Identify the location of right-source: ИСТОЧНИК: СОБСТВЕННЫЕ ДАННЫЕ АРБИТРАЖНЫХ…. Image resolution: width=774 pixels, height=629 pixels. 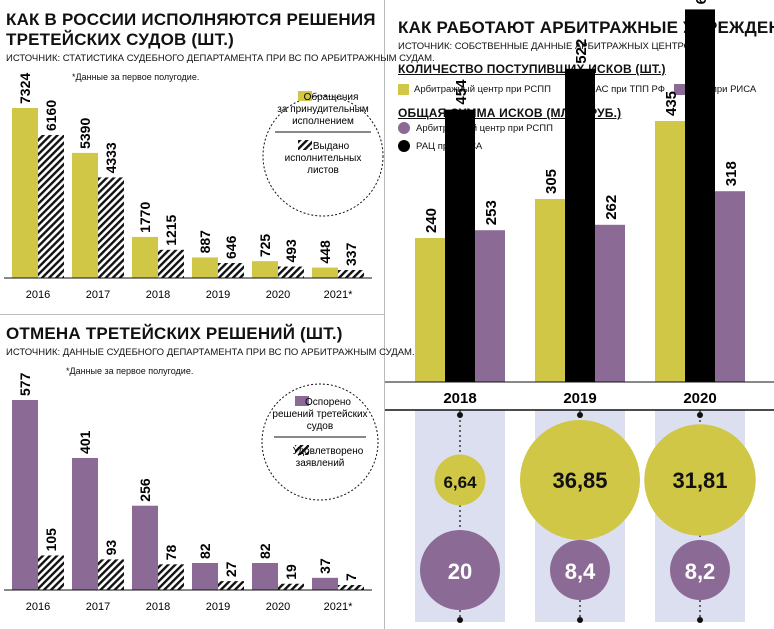
(549, 46).